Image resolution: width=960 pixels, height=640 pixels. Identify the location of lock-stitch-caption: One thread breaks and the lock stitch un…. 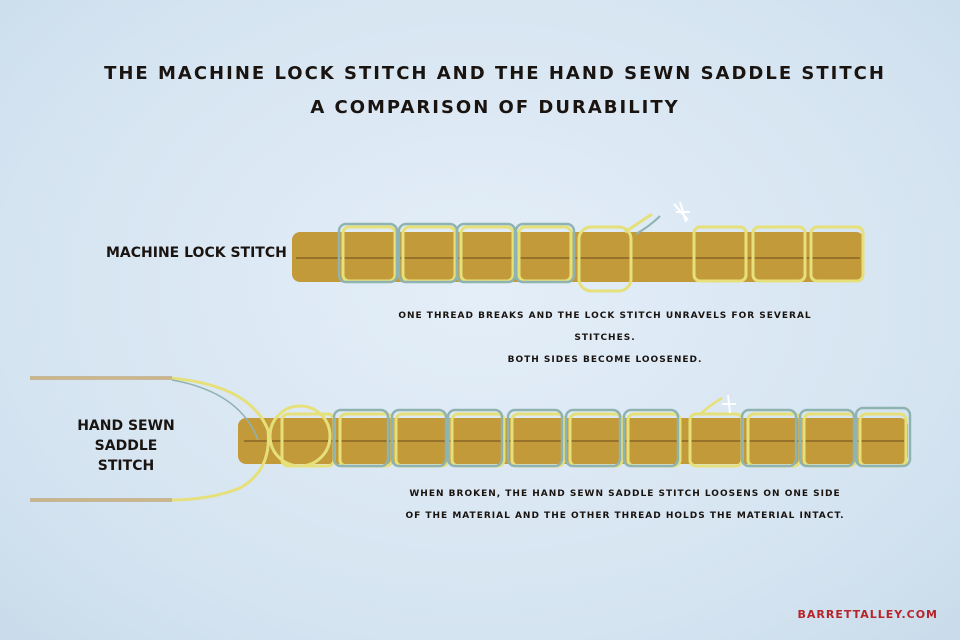
(605, 338).